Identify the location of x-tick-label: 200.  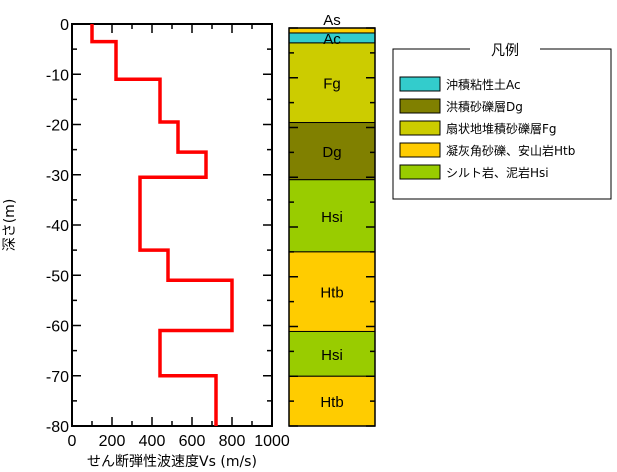
(112, 441).